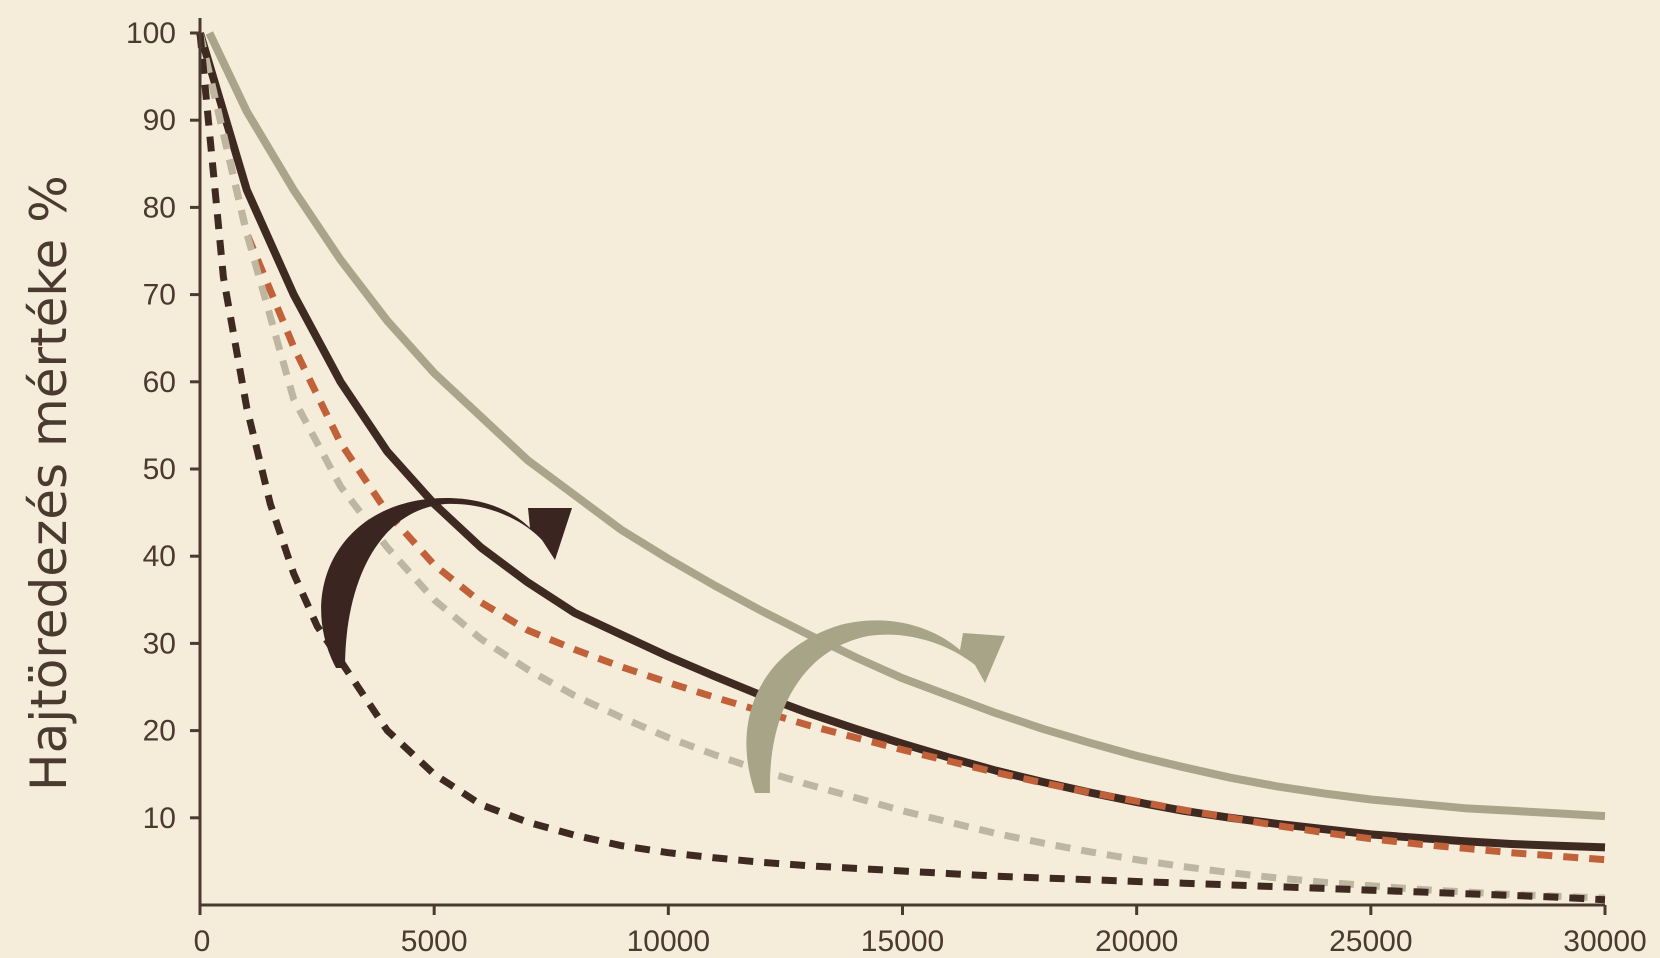  What do you see at coordinates (446, 583) in the screenshot?
I see `dark-curved-arrow` at bounding box center [446, 583].